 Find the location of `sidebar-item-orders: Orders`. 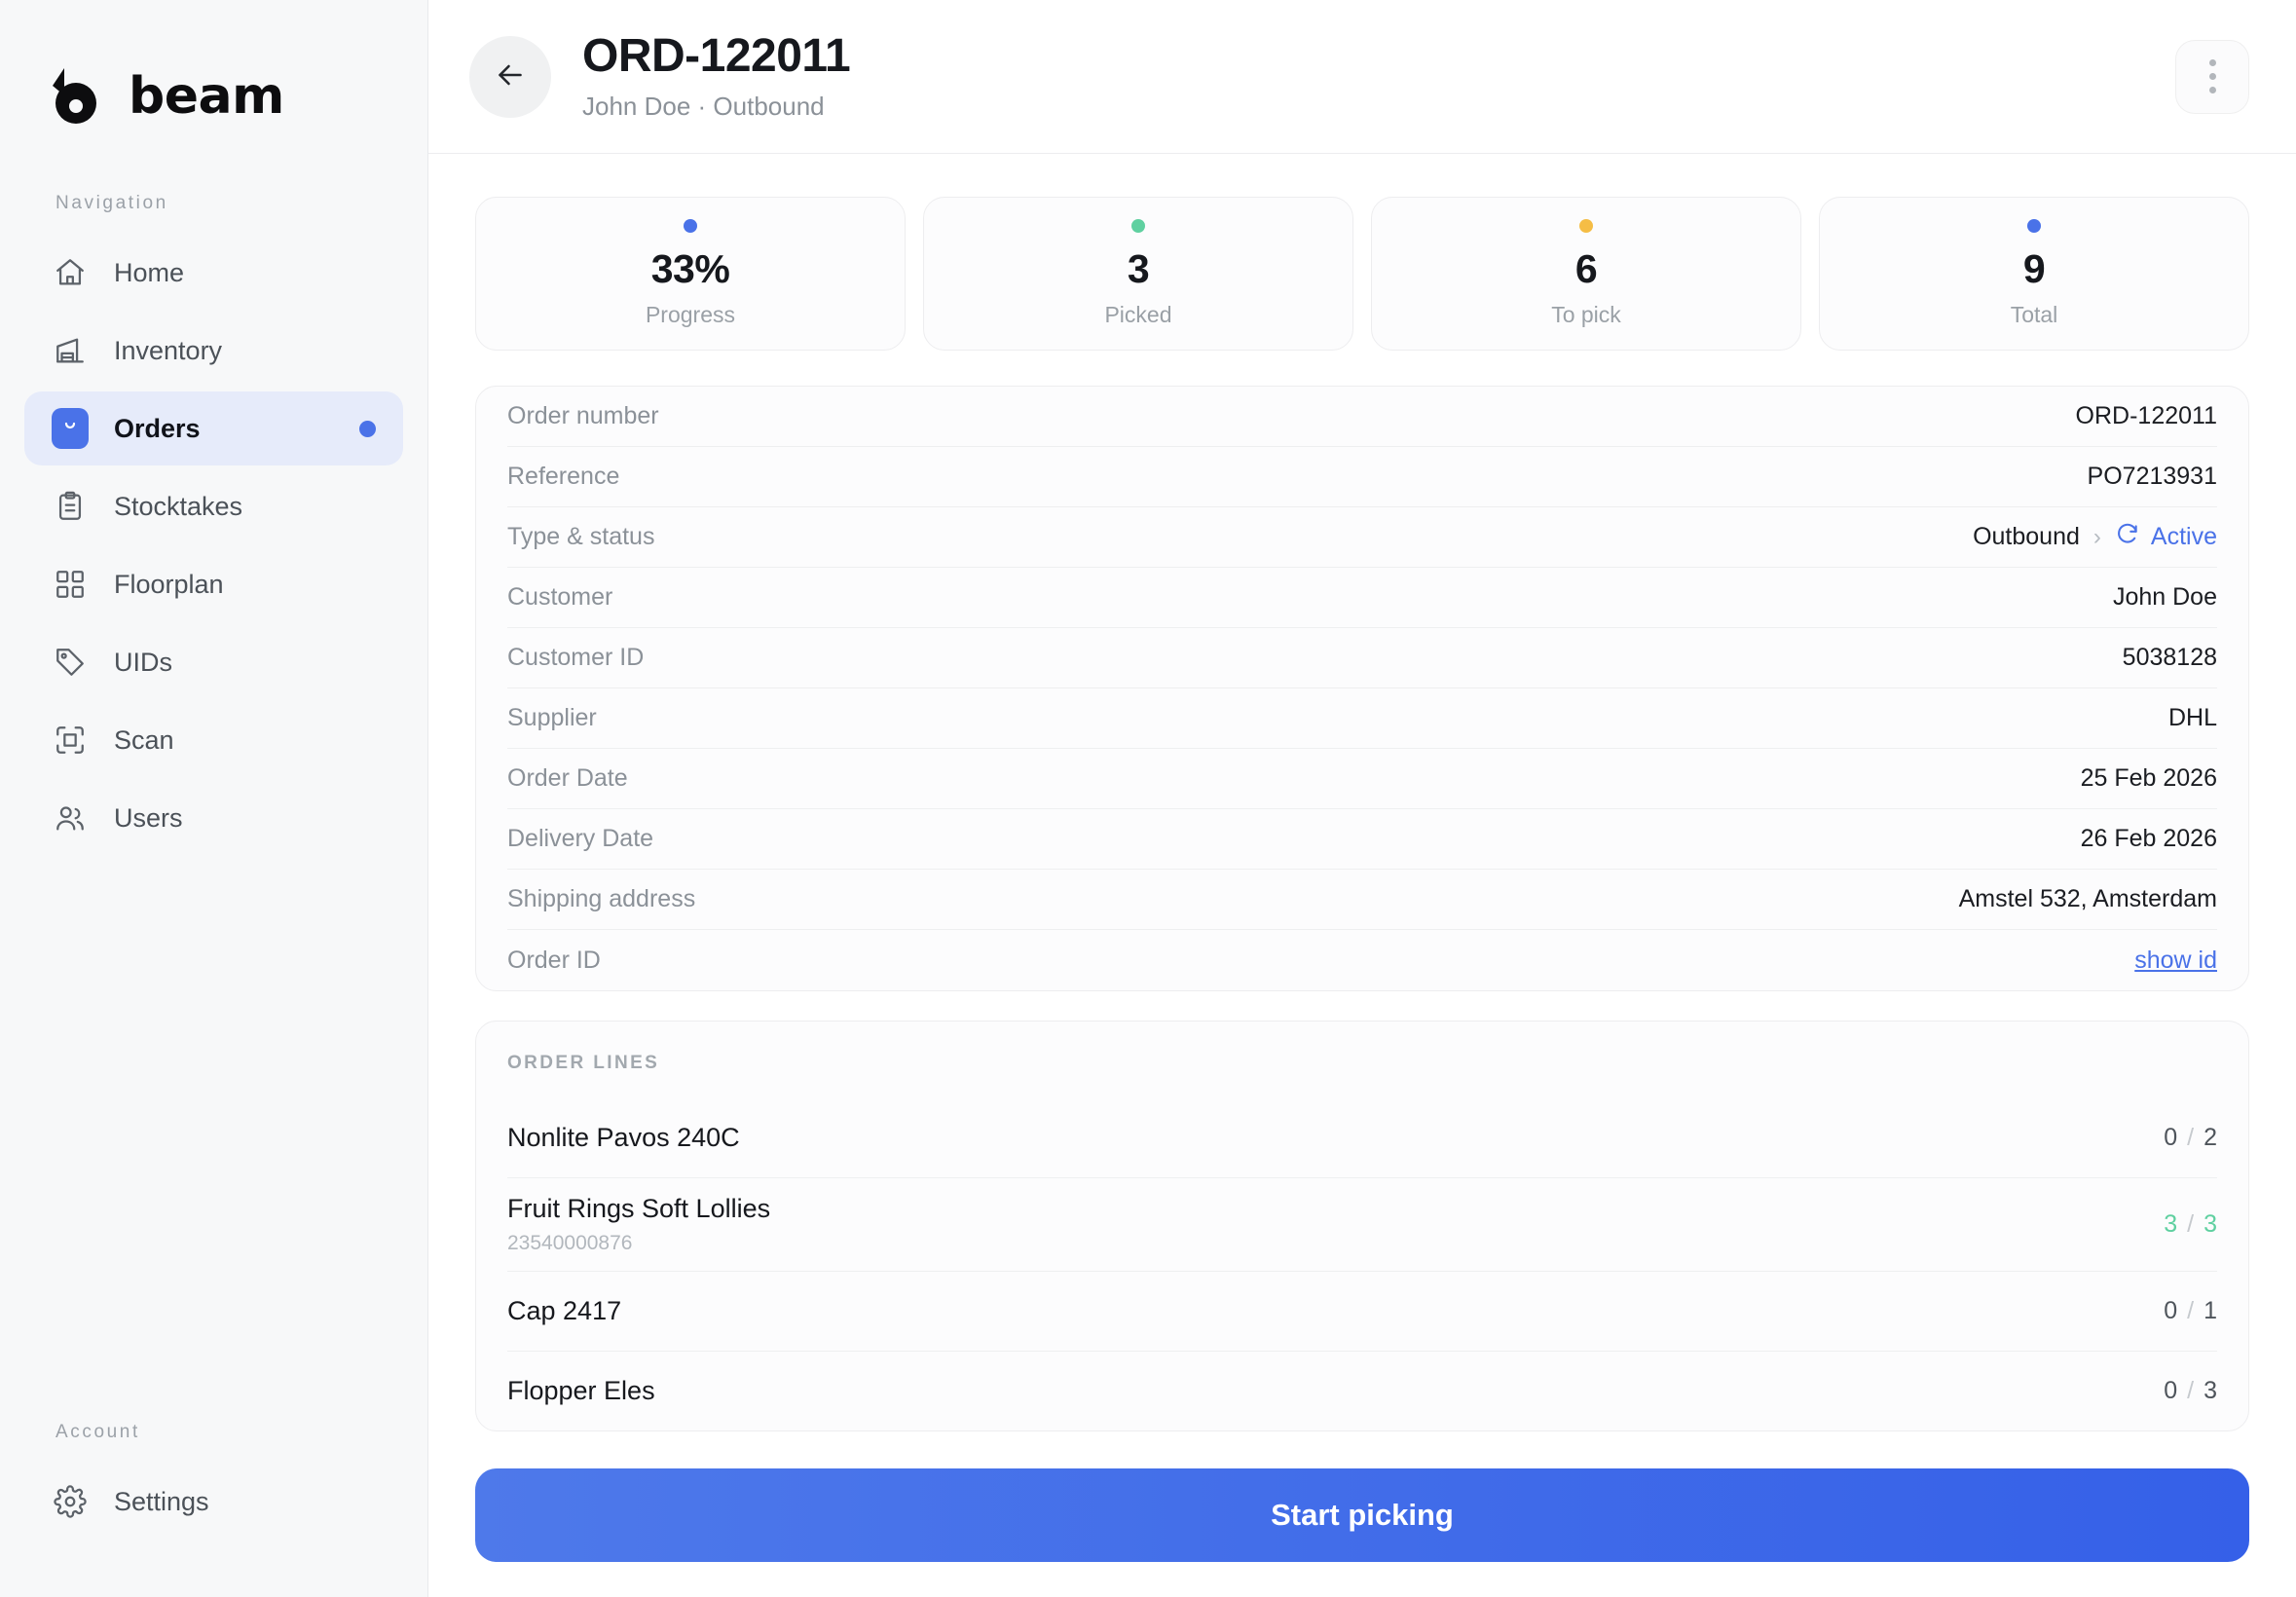

sidebar-item-orders: Orders is located at coordinates (214, 428).